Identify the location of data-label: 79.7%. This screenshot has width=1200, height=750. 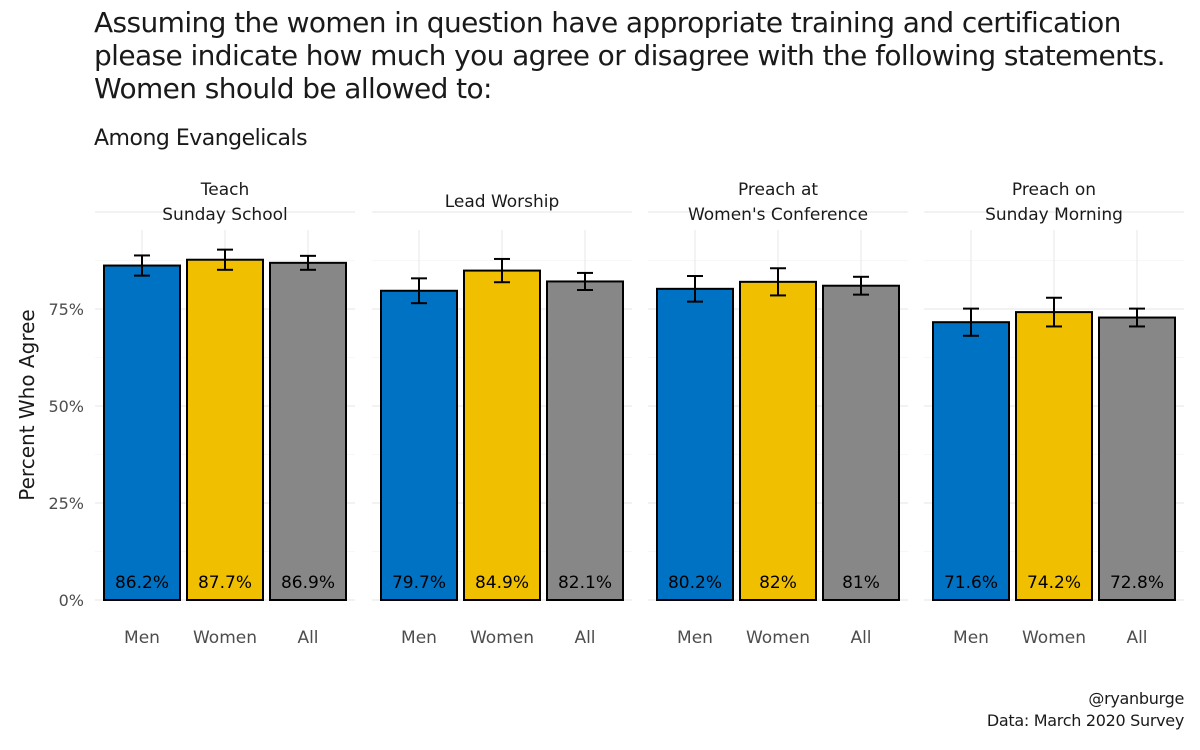
(419, 583).